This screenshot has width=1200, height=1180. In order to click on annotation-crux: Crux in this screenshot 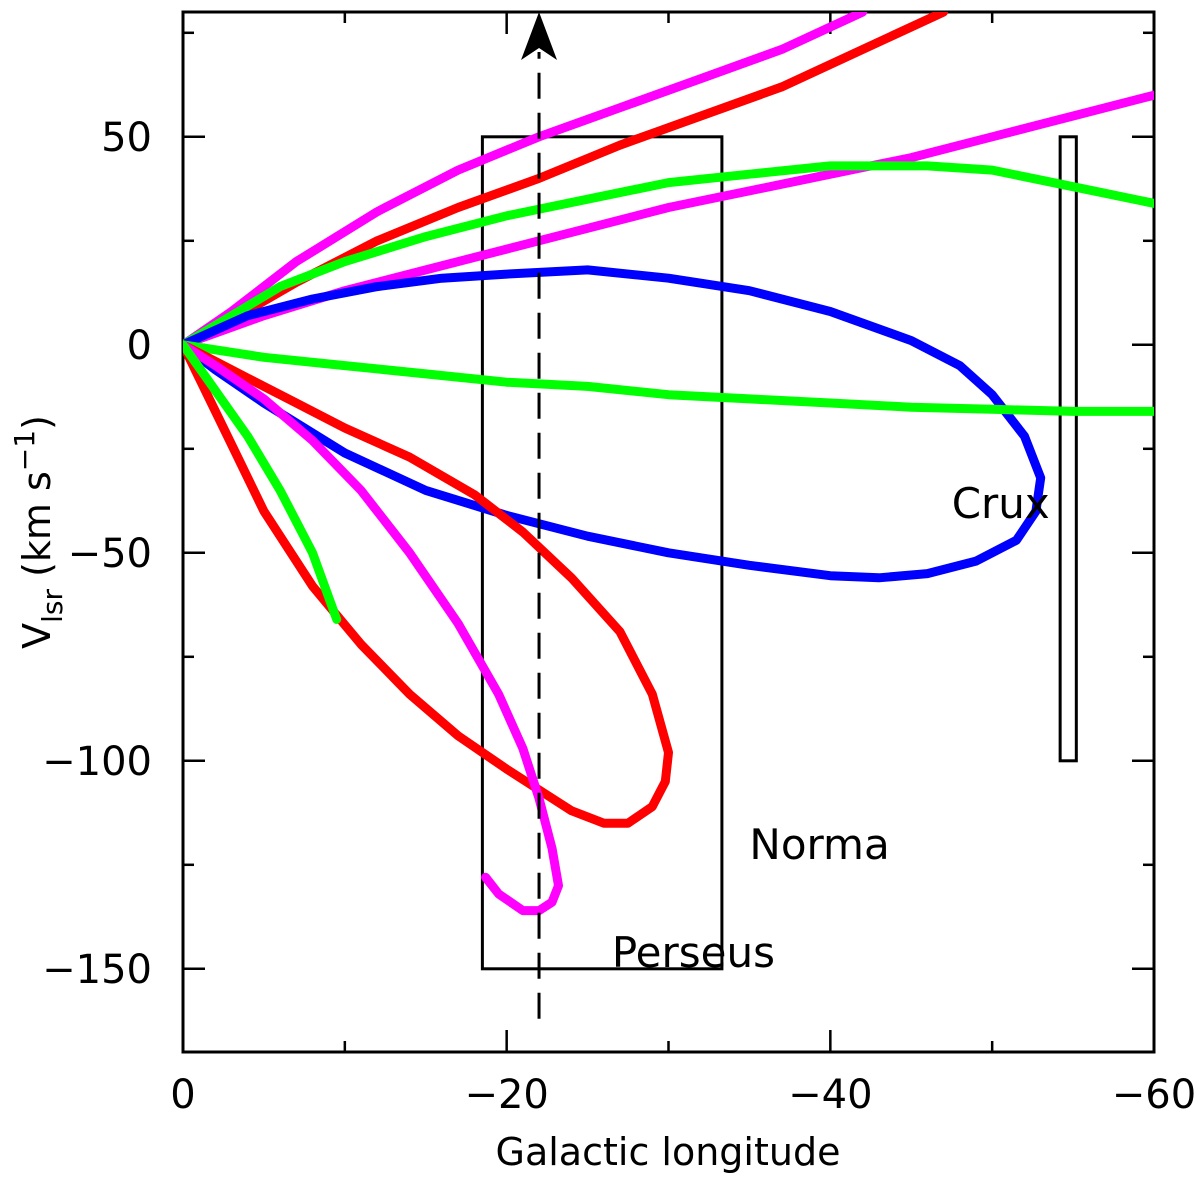, I will do `click(1001, 503)`.